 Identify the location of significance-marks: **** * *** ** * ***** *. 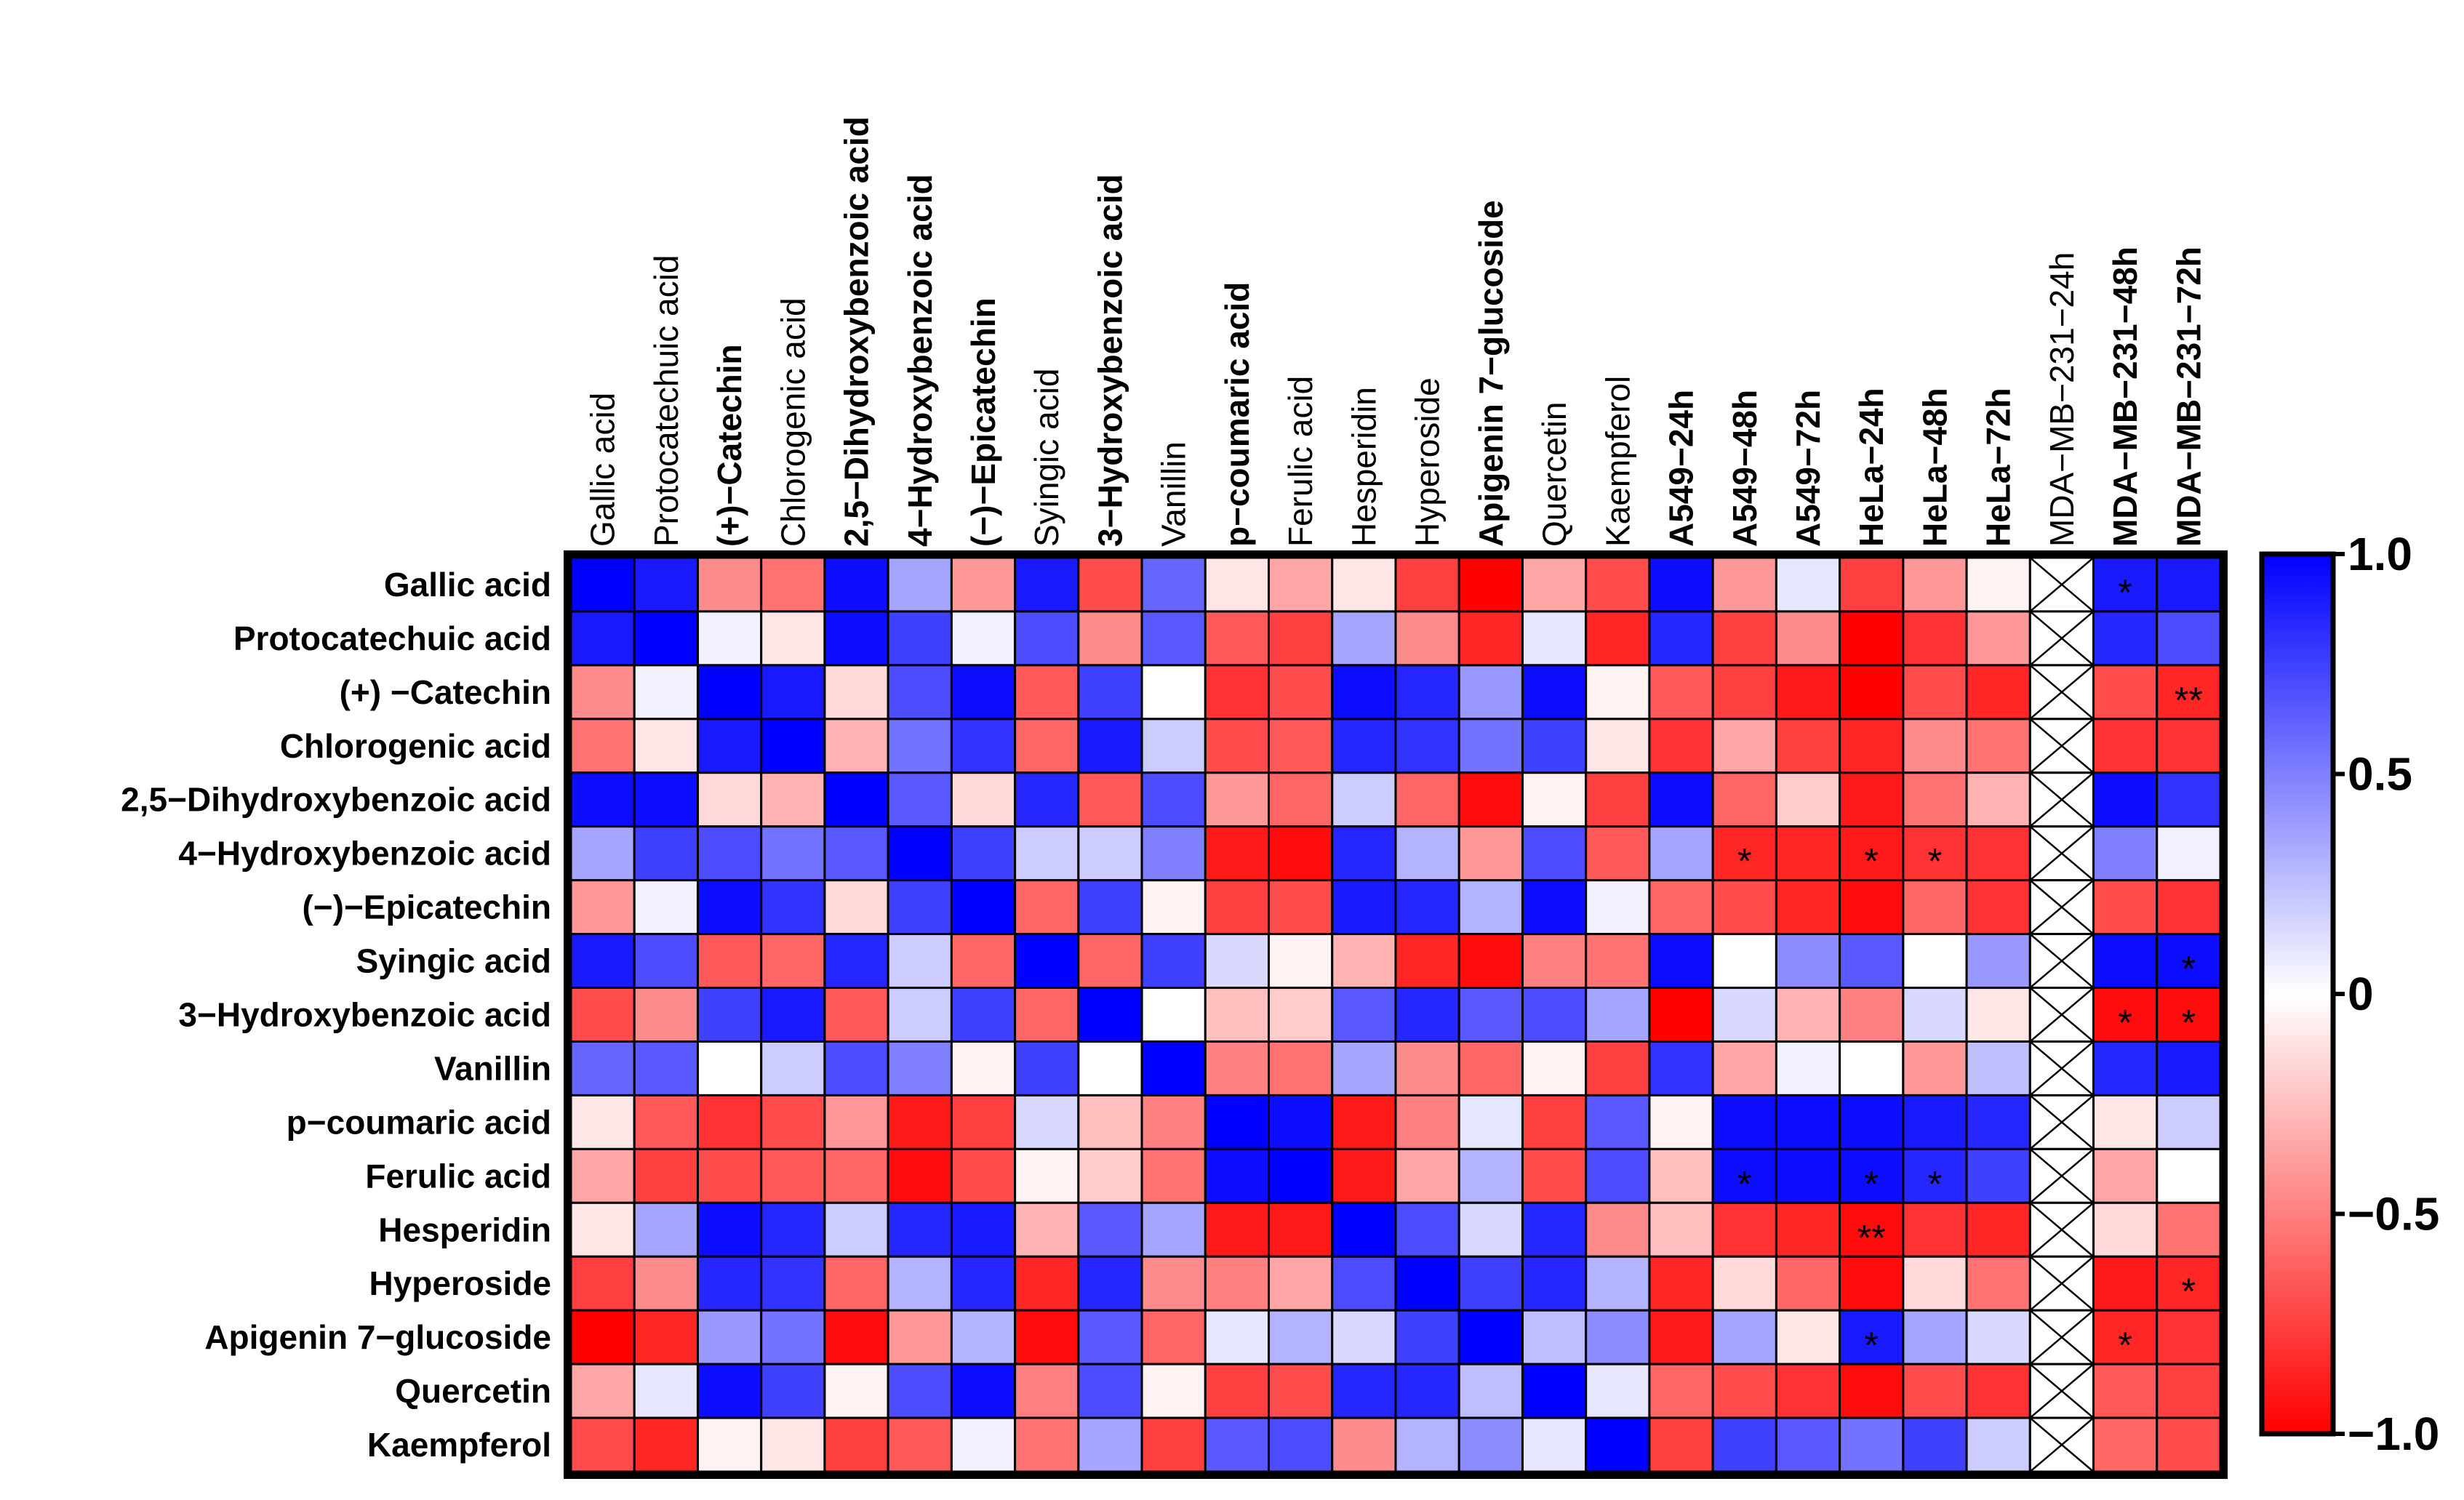
(1970, 968).